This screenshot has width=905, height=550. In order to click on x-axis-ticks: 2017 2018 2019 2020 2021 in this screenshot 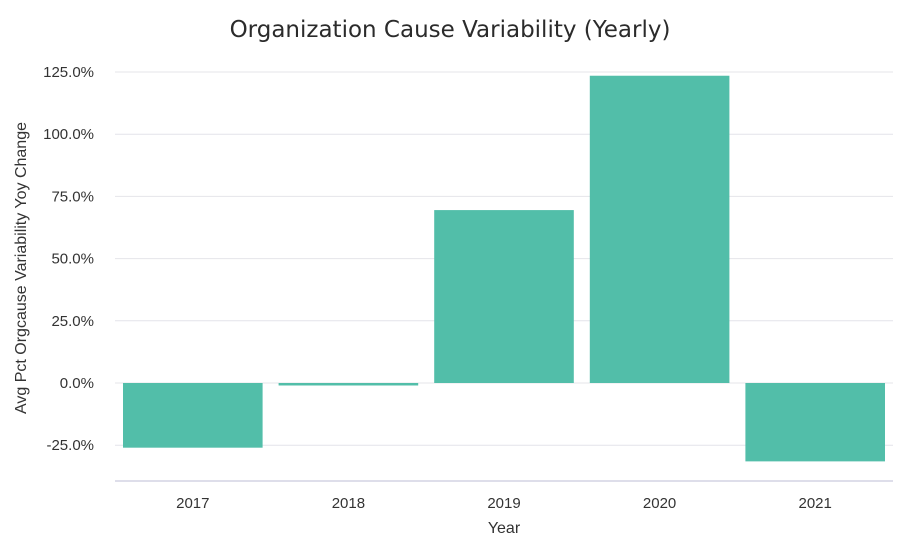, I will do `click(504, 503)`.